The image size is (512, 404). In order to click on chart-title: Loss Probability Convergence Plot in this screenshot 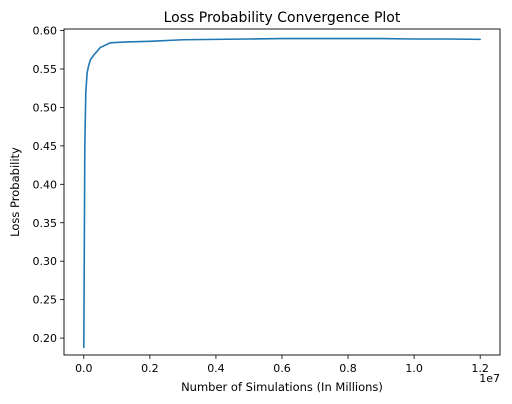, I will do `click(282, 18)`.